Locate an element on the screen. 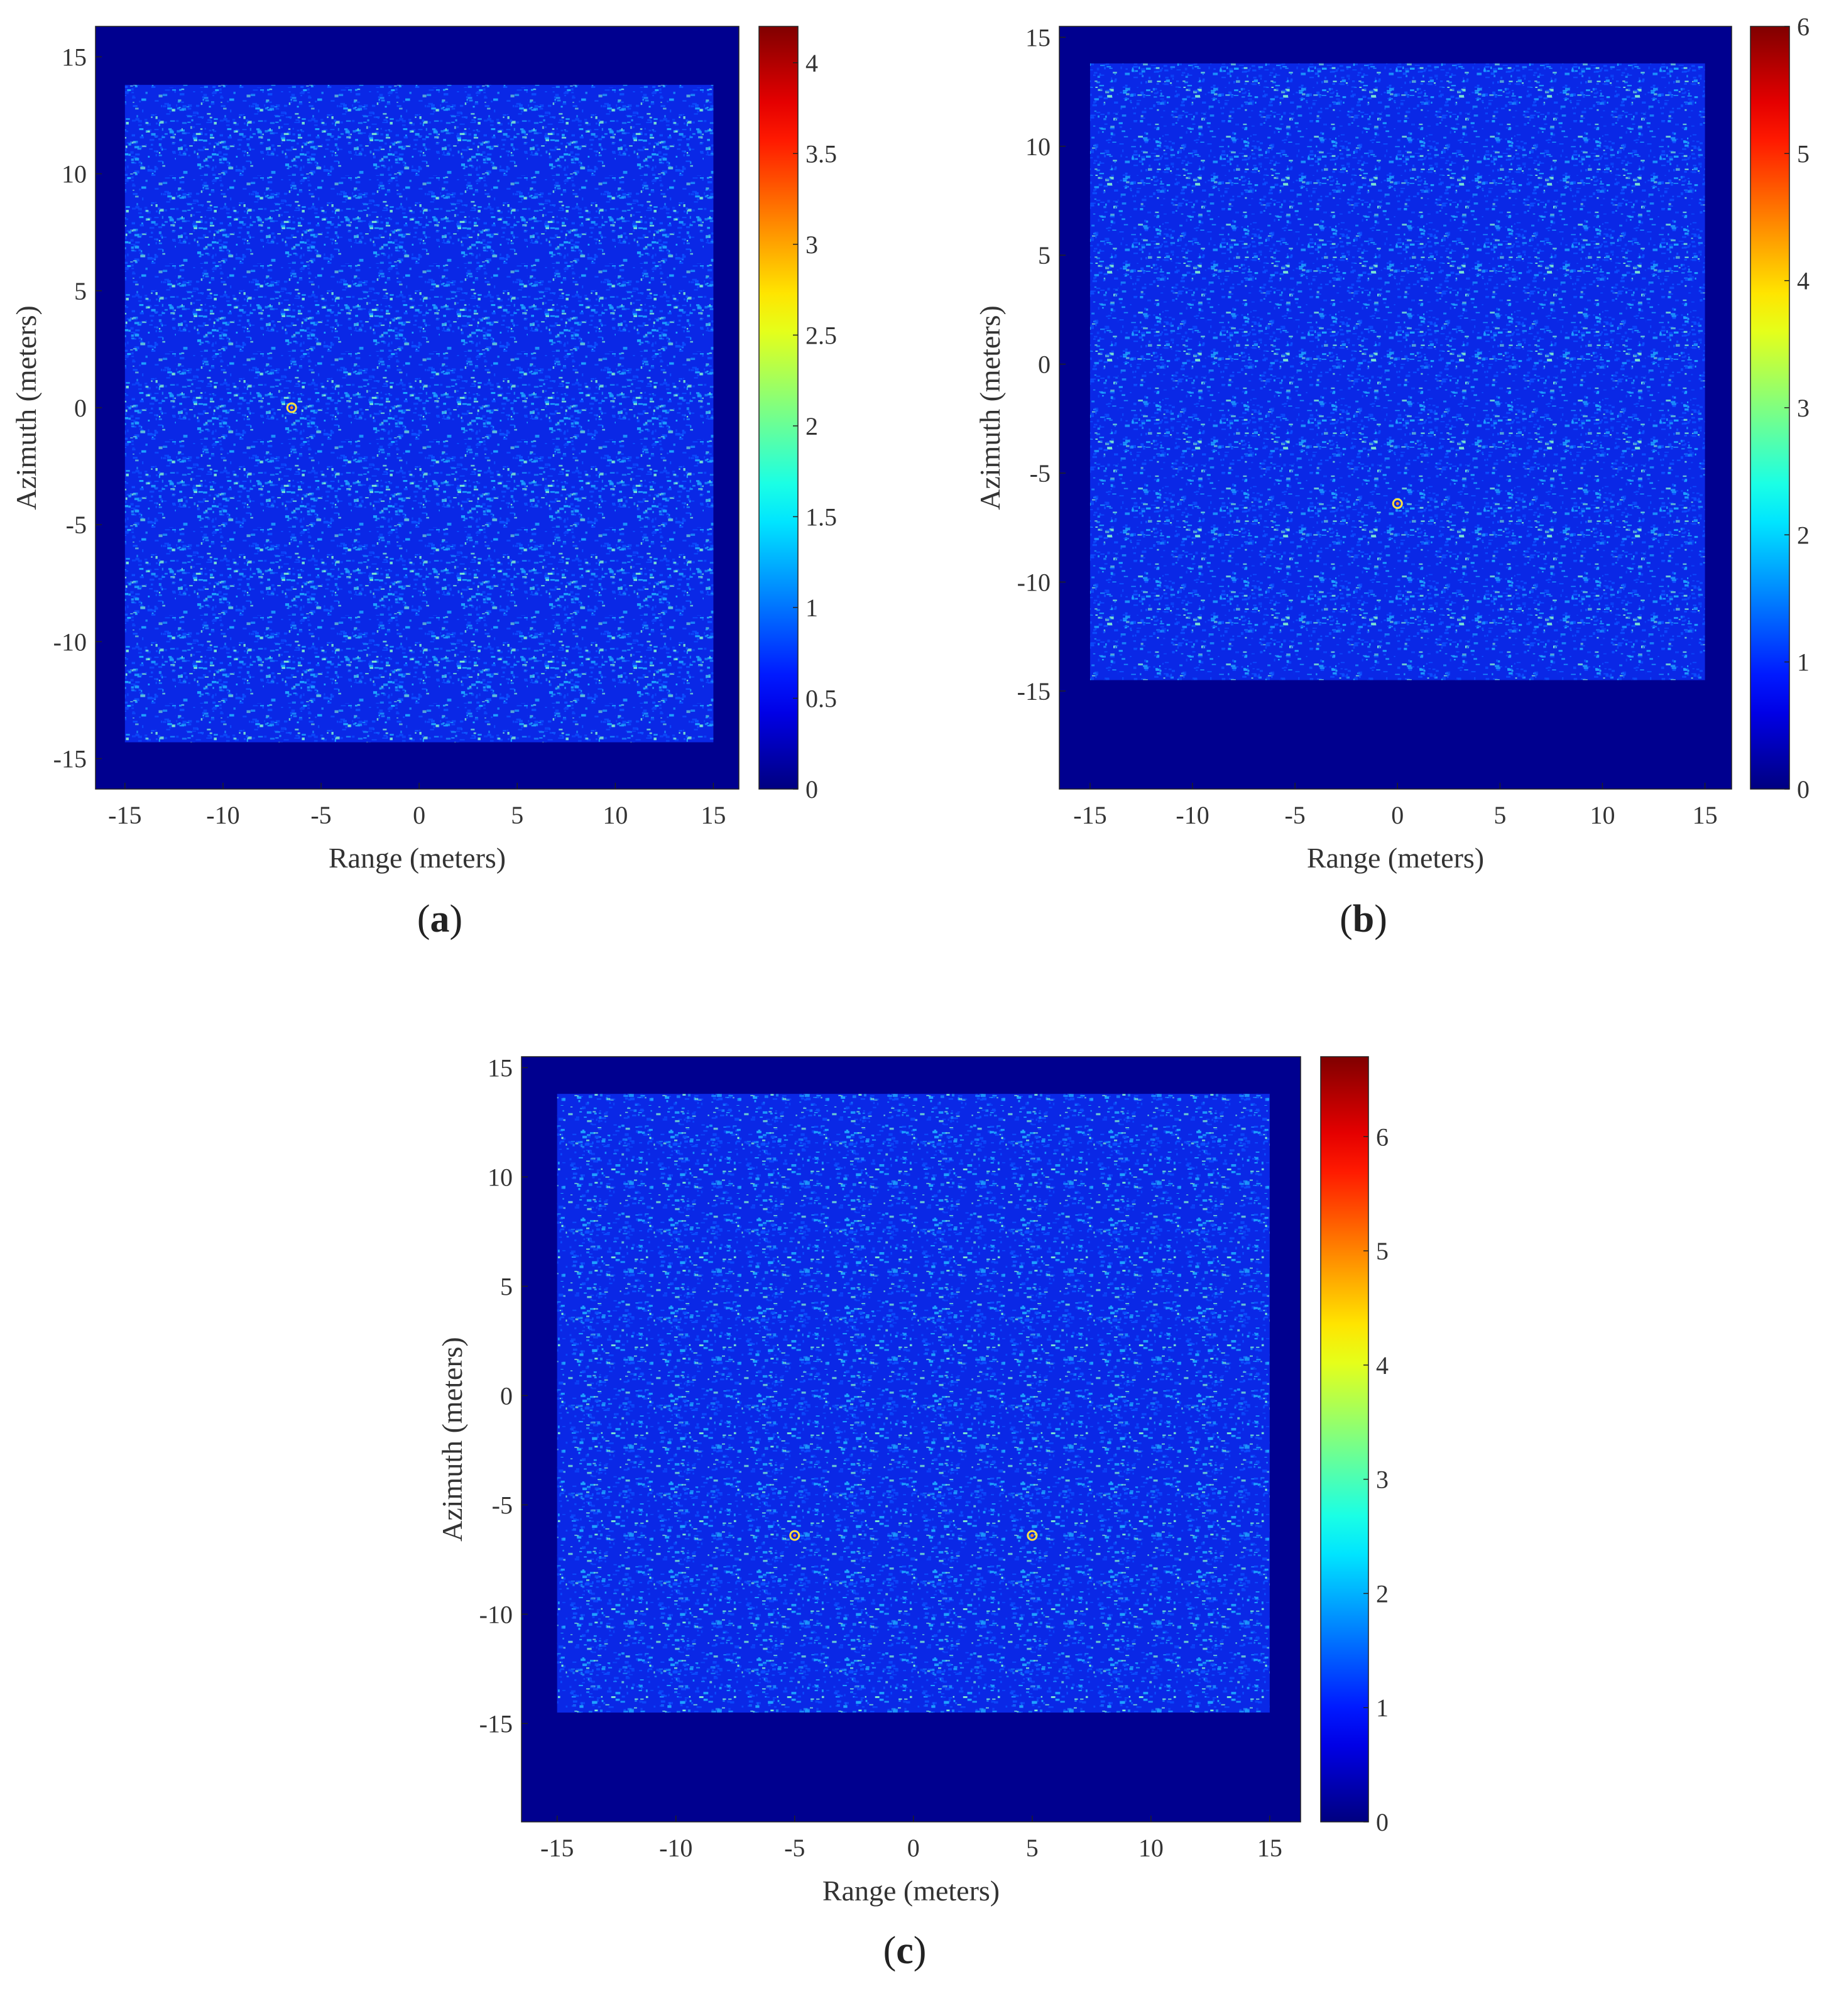 The width and height of the screenshot is (1829, 2016). colorbar-tick-label: 0.5 is located at coordinates (821, 698).